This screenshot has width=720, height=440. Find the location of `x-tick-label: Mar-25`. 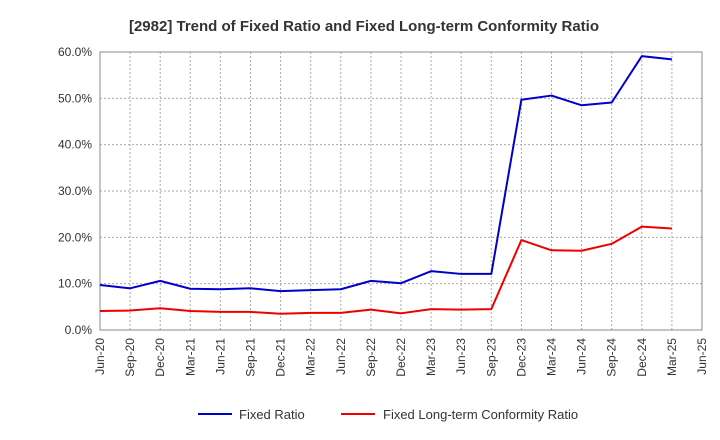

x-tick-label: Mar-25 is located at coordinates (672, 357).